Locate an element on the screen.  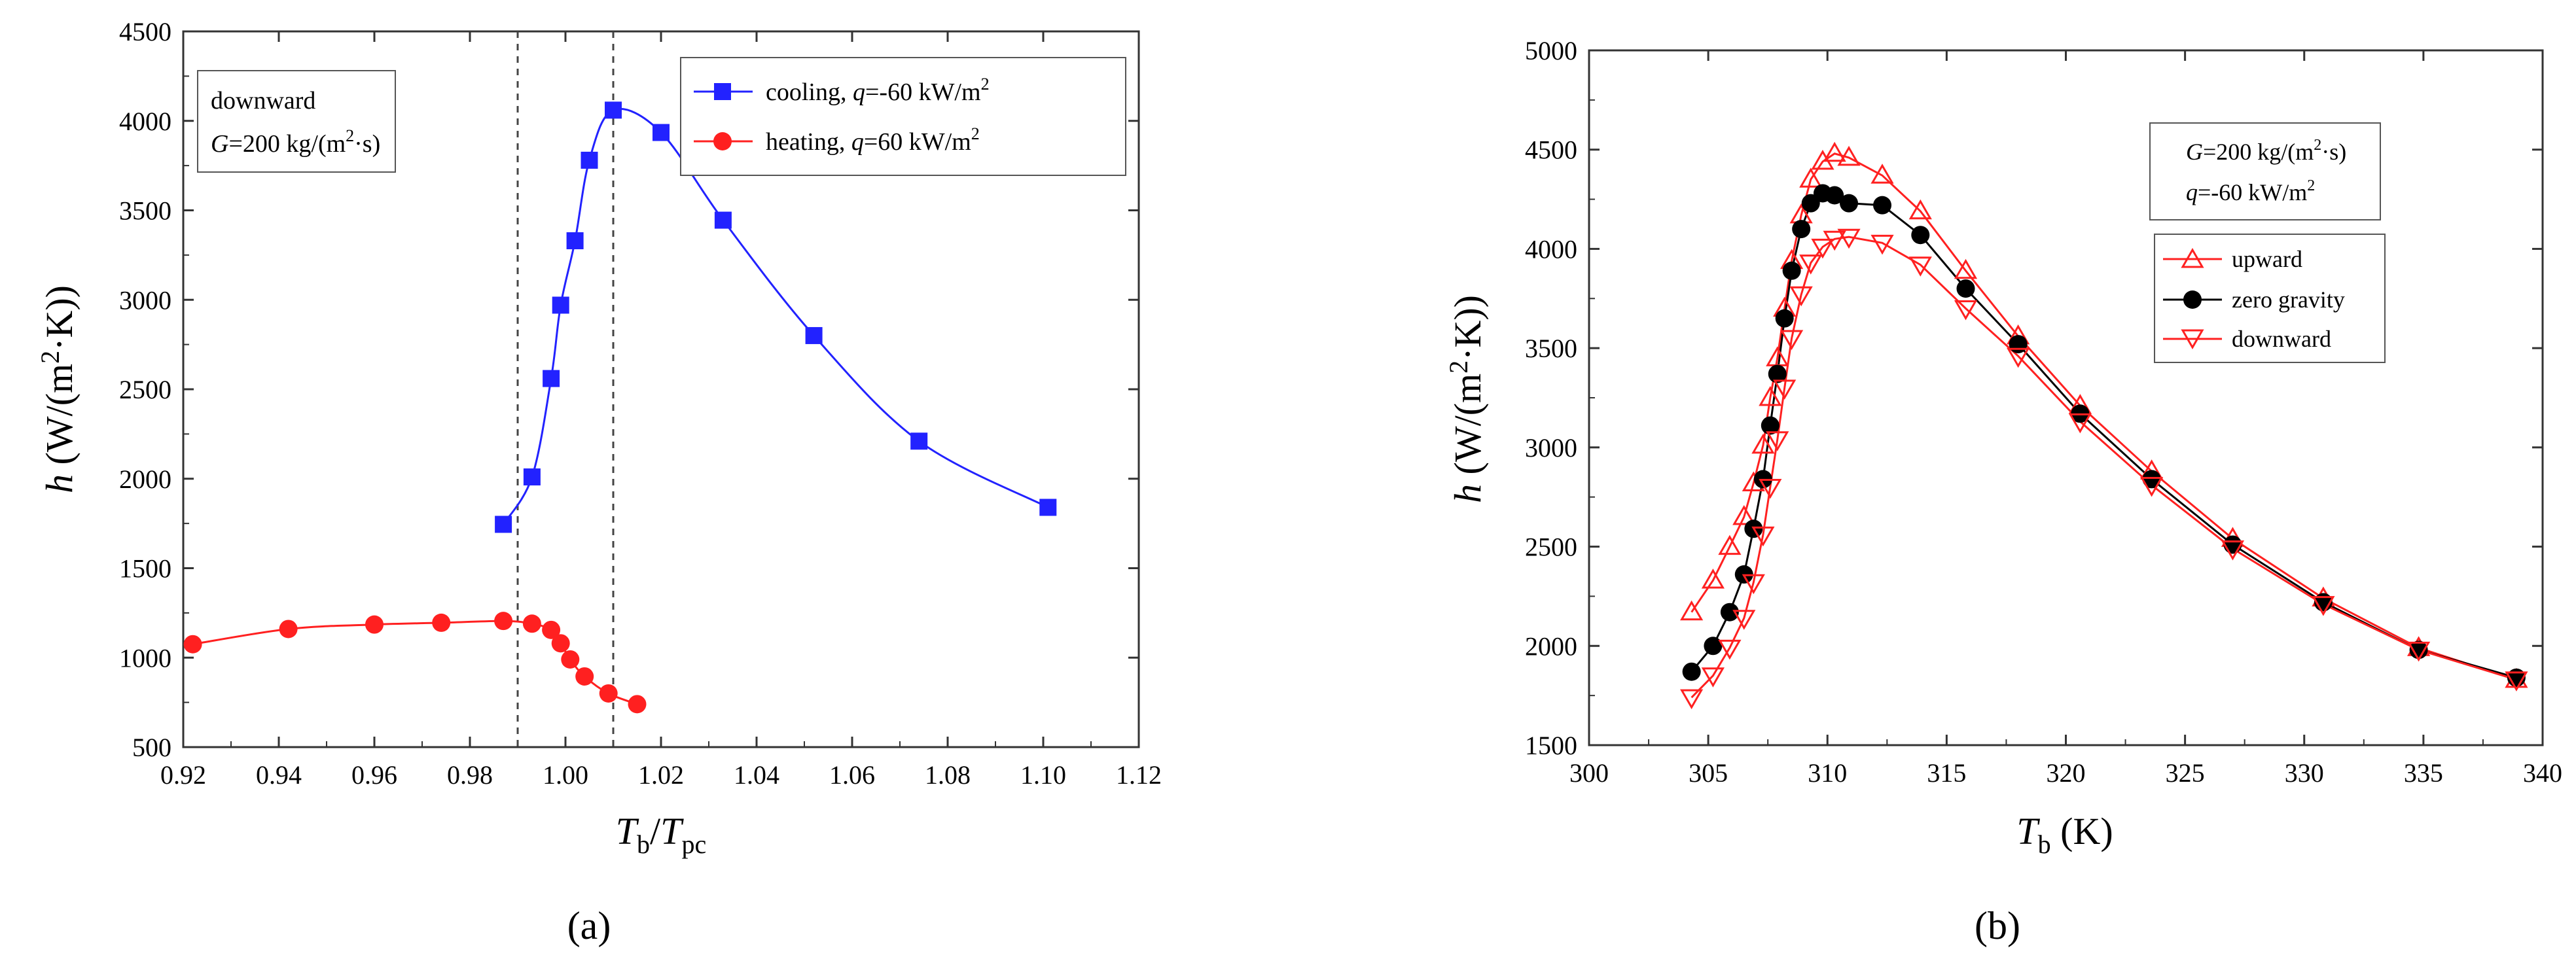
chart-b-legend-label-zero-gravity: zero gravity is located at coordinates (2288, 300).